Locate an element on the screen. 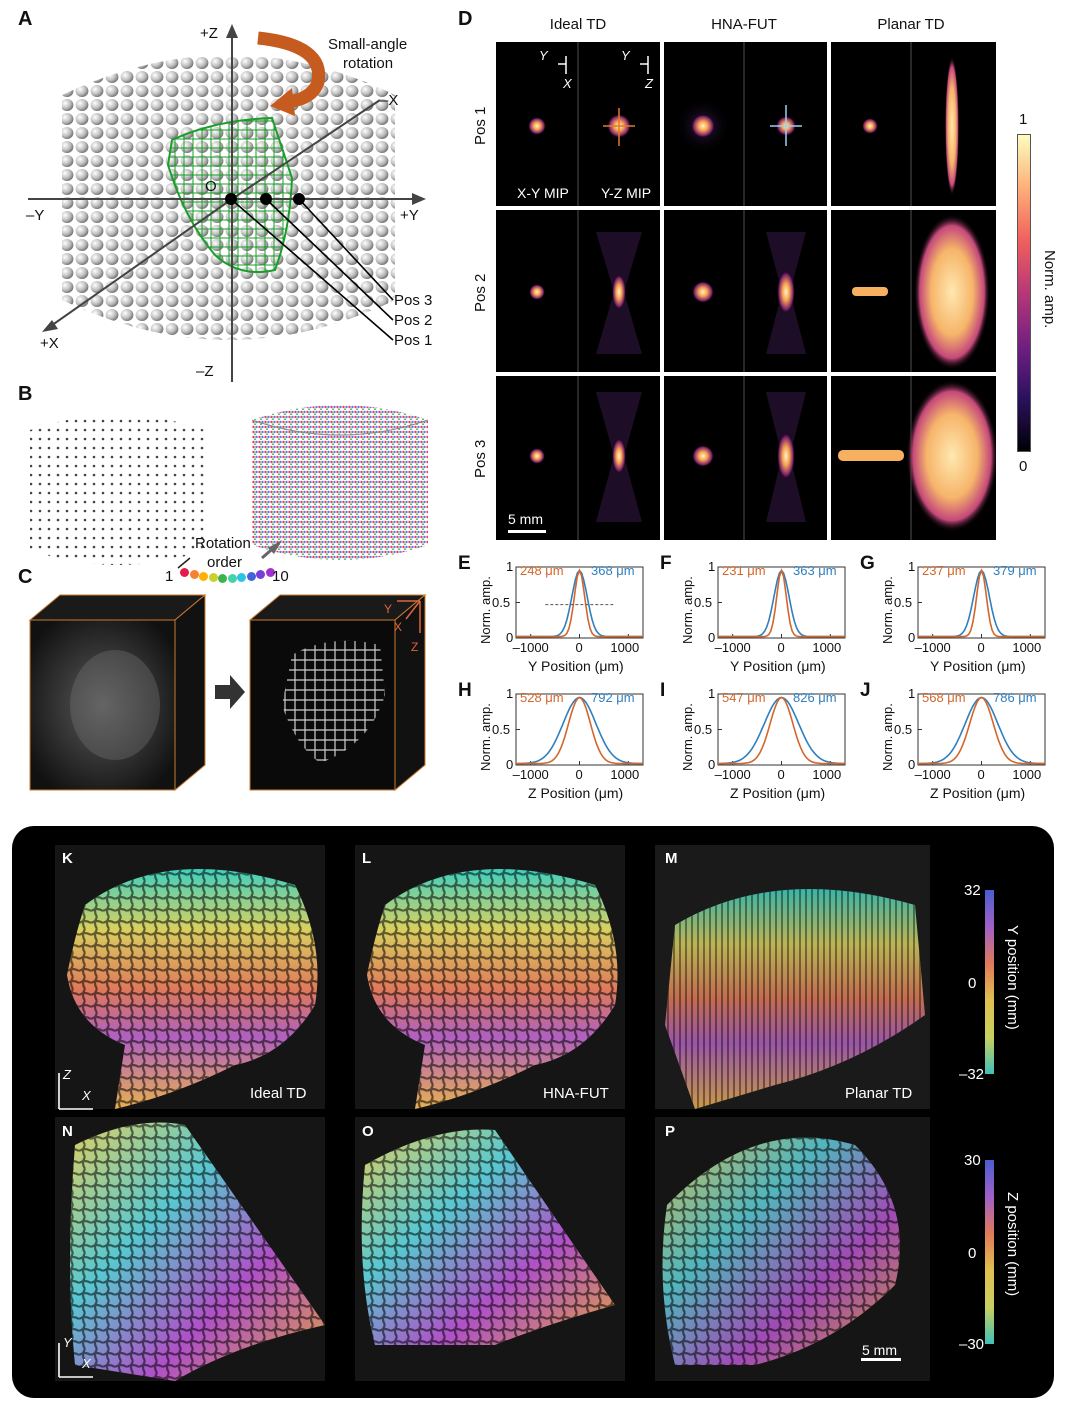  arrow-right-icon is located at coordinates (230, 692).